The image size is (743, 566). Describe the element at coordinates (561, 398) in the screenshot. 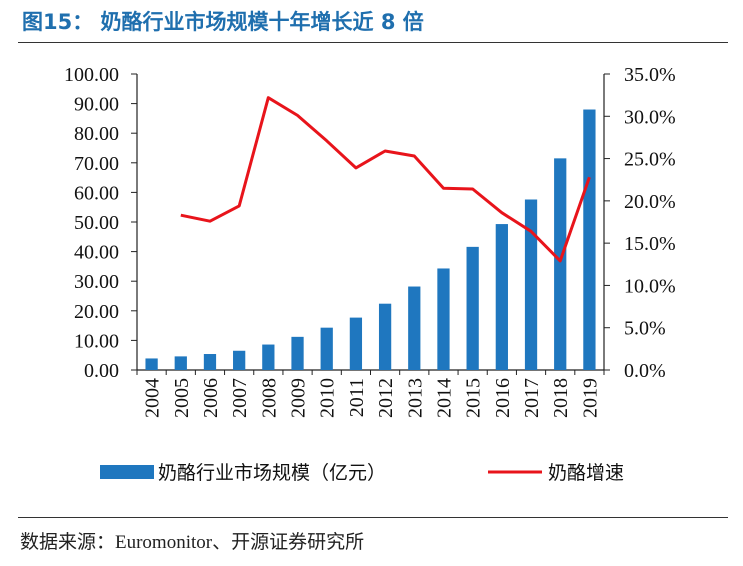

I see `x-tick-label: 2018` at that location.